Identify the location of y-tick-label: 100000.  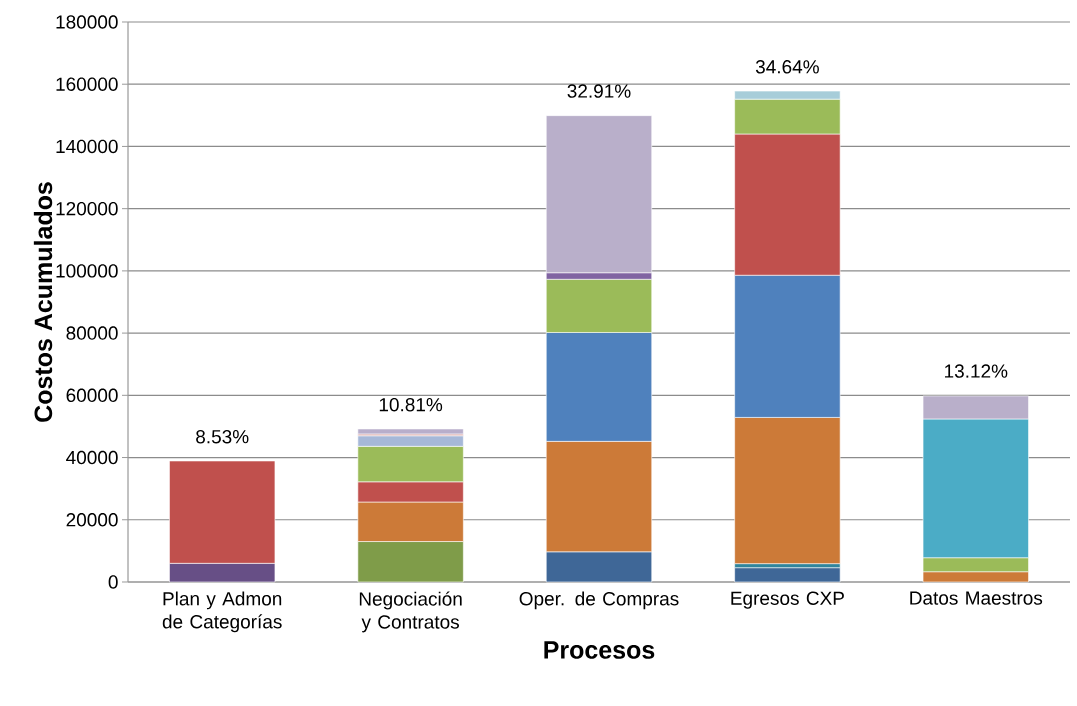
(87, 271).